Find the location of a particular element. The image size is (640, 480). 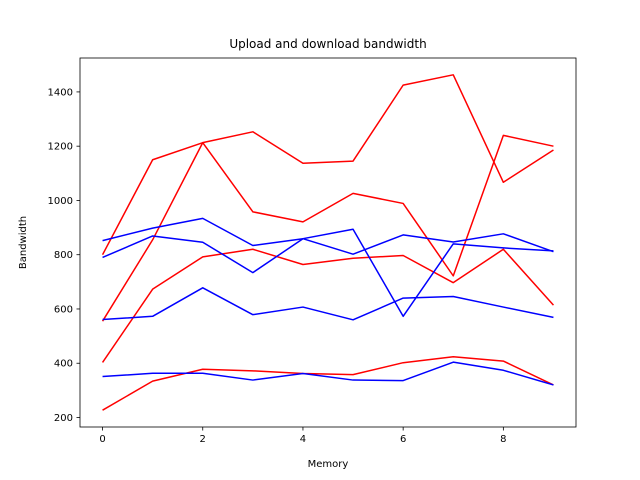

y-tick-label-1: 400 is located at coordinates (63, 364).